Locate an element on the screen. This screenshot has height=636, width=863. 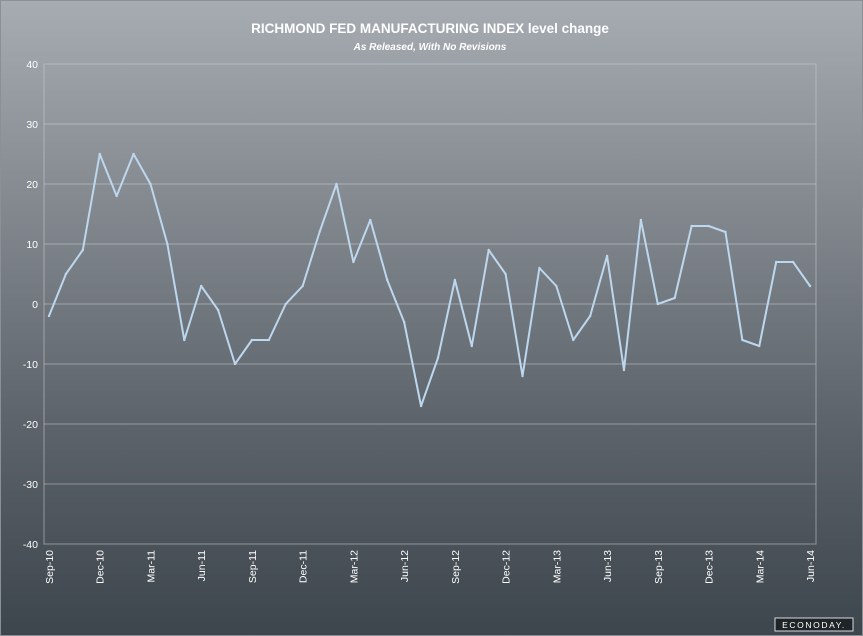
y-tick-label: -10 is located at coordinates (30, 365).